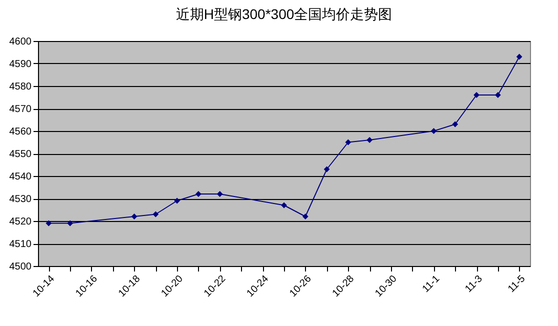 This screenshot has height=326, width=558. Describe the element at coordinates (20, 244) in the screenshot. I see `y-tick-label: 4510` at that location.